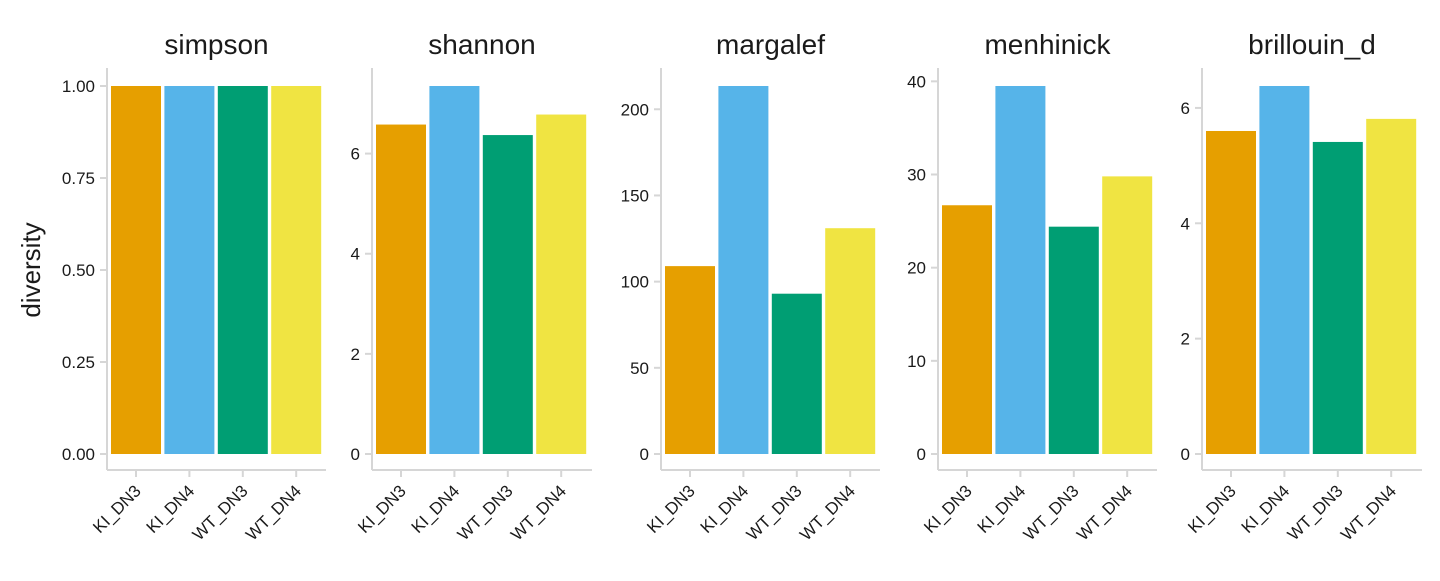 The width and height of the screenshot is (1440, 581). Describe the element at coordinates (78, 270) in the screenshot. I see `y-tick-label: 0.50` at that location.